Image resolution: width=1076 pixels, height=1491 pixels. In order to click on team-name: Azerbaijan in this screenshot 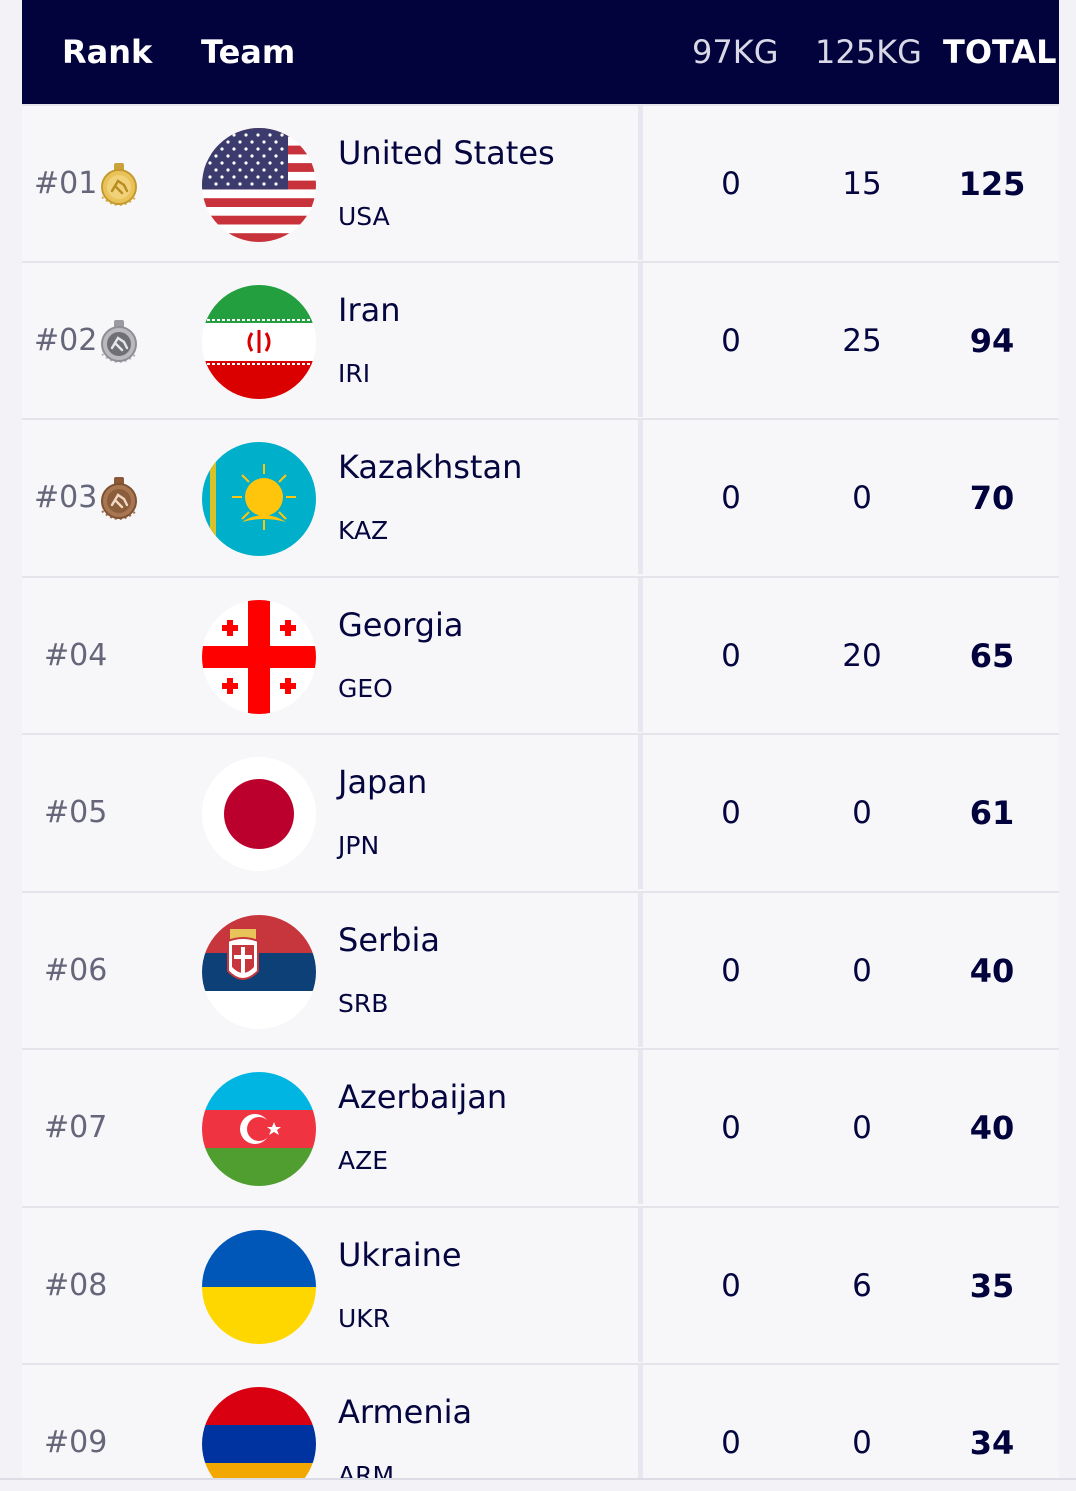, I will do `click(423, 1097)`.